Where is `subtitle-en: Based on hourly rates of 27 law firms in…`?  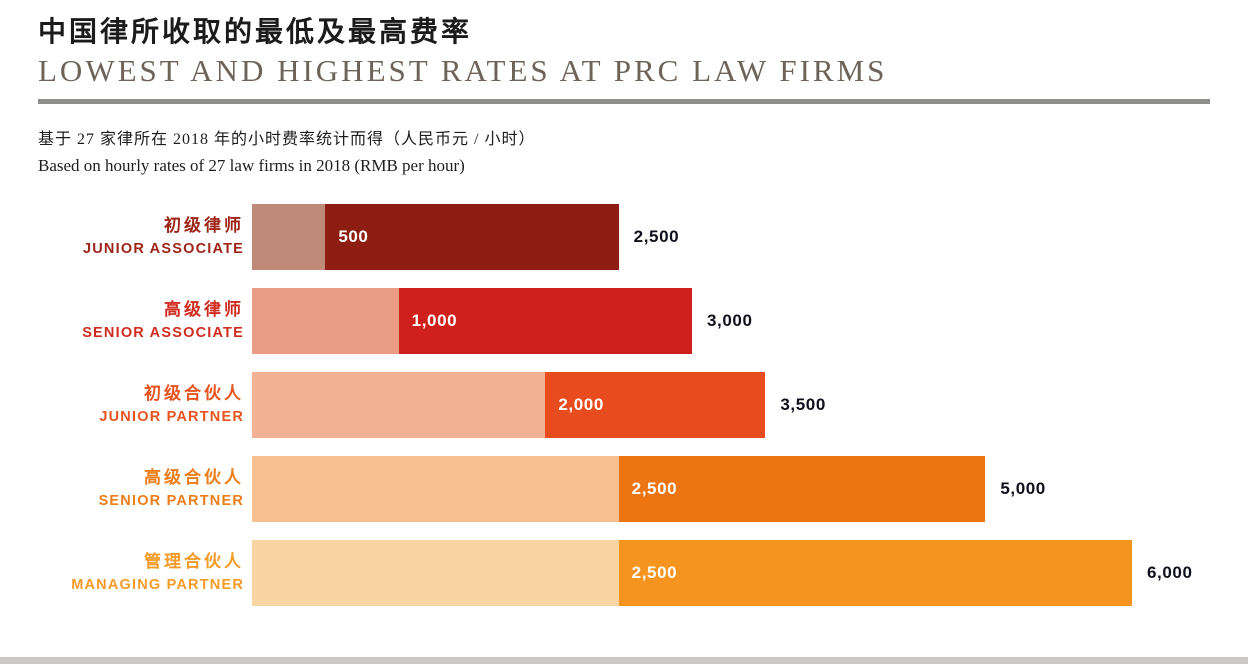
subtitle-en: Based on hourly rates of 27 law firms in… is located at coordinates (251, 165).